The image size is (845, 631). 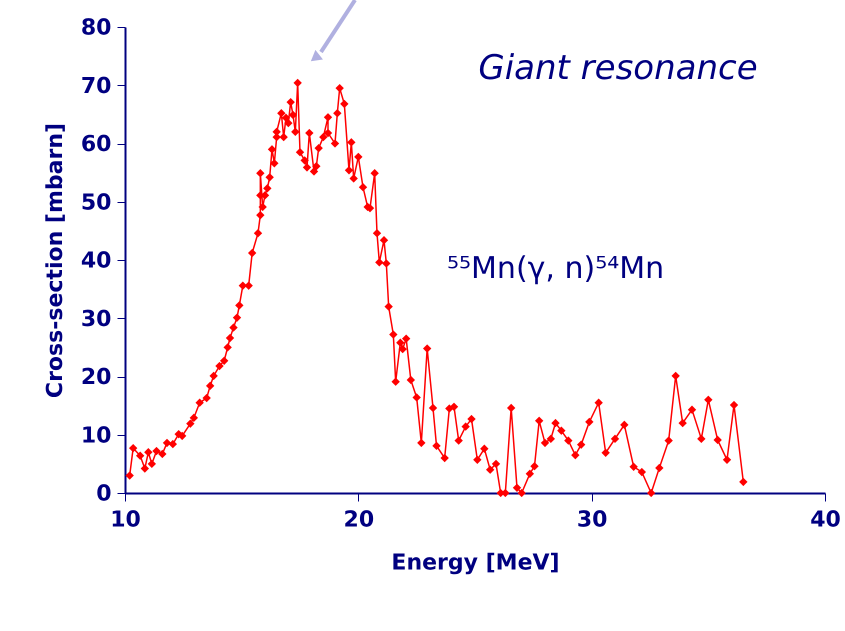 I want to click on x-tick-label: 10, so click(x=125, y=520).